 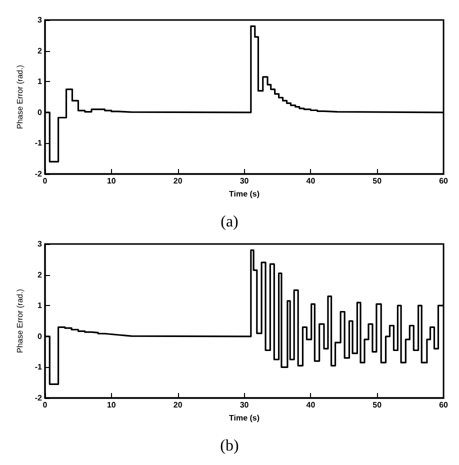 I want to click on text: (b), so click(x=229, y=446).